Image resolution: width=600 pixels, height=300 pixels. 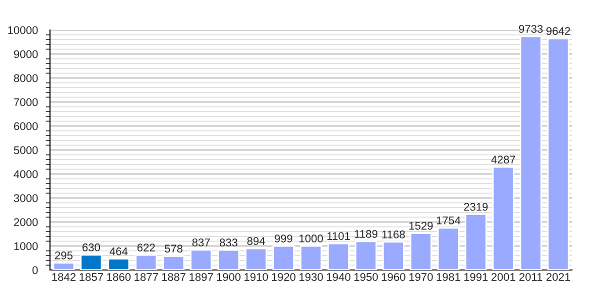 I want to click on x-tick-label: 1860, so click(x=119, y=277).